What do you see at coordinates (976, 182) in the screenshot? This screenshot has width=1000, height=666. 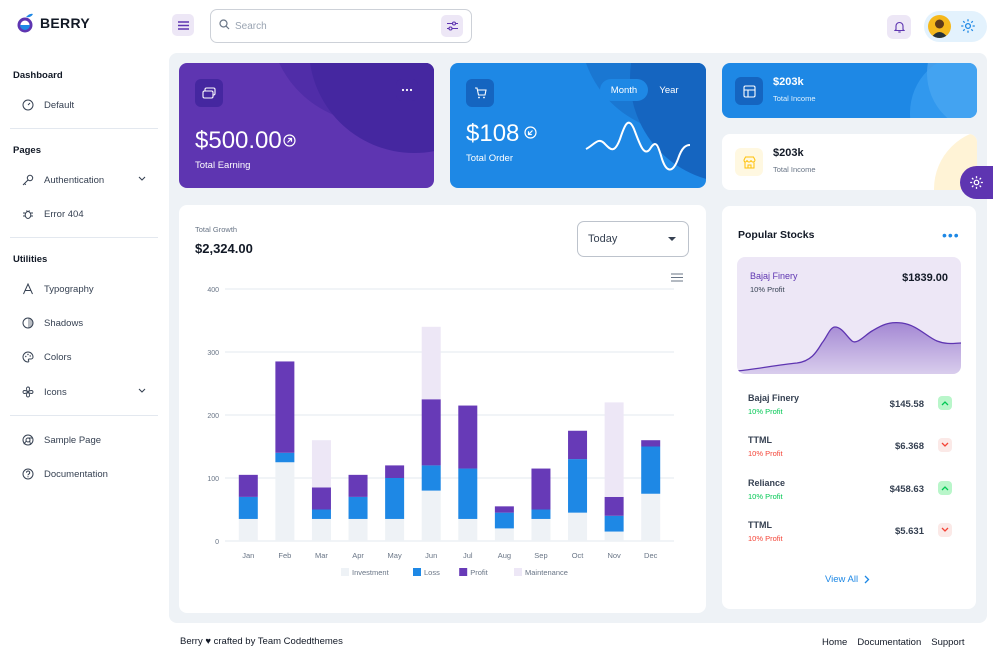 I see `customize-settings-button` at bounding box center [976, 182].